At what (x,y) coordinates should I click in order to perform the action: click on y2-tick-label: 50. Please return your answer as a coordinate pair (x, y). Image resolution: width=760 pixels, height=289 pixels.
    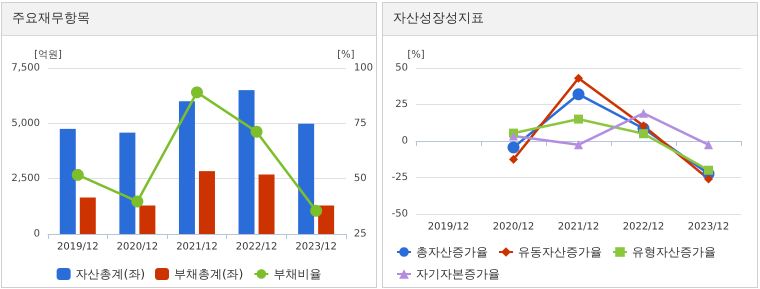
    Looking at the image, I should click on (360, 178).